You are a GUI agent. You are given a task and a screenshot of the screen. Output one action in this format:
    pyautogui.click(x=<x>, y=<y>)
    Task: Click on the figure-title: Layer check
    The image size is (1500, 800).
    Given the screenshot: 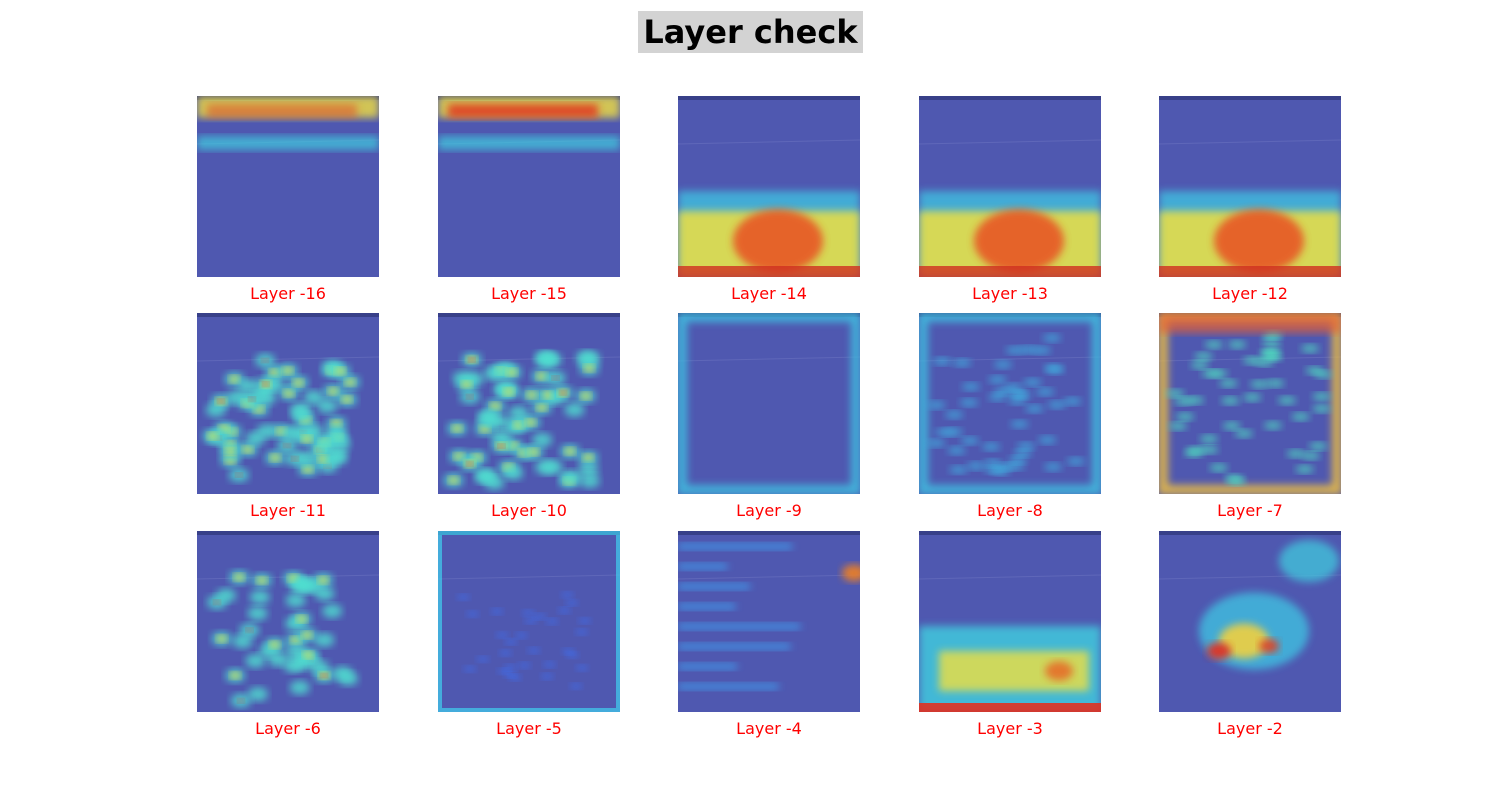 What is the action you would take?
    pyautogui.click(x=750, y=32)
    